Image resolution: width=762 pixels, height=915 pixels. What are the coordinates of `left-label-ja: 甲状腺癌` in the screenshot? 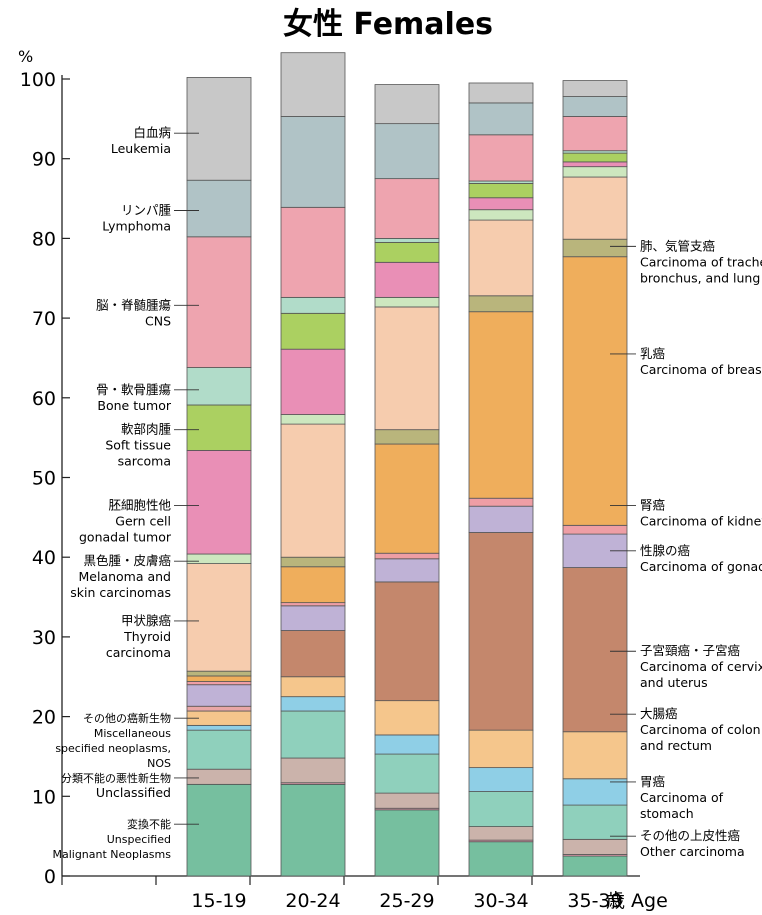 It's located at (146, 620).